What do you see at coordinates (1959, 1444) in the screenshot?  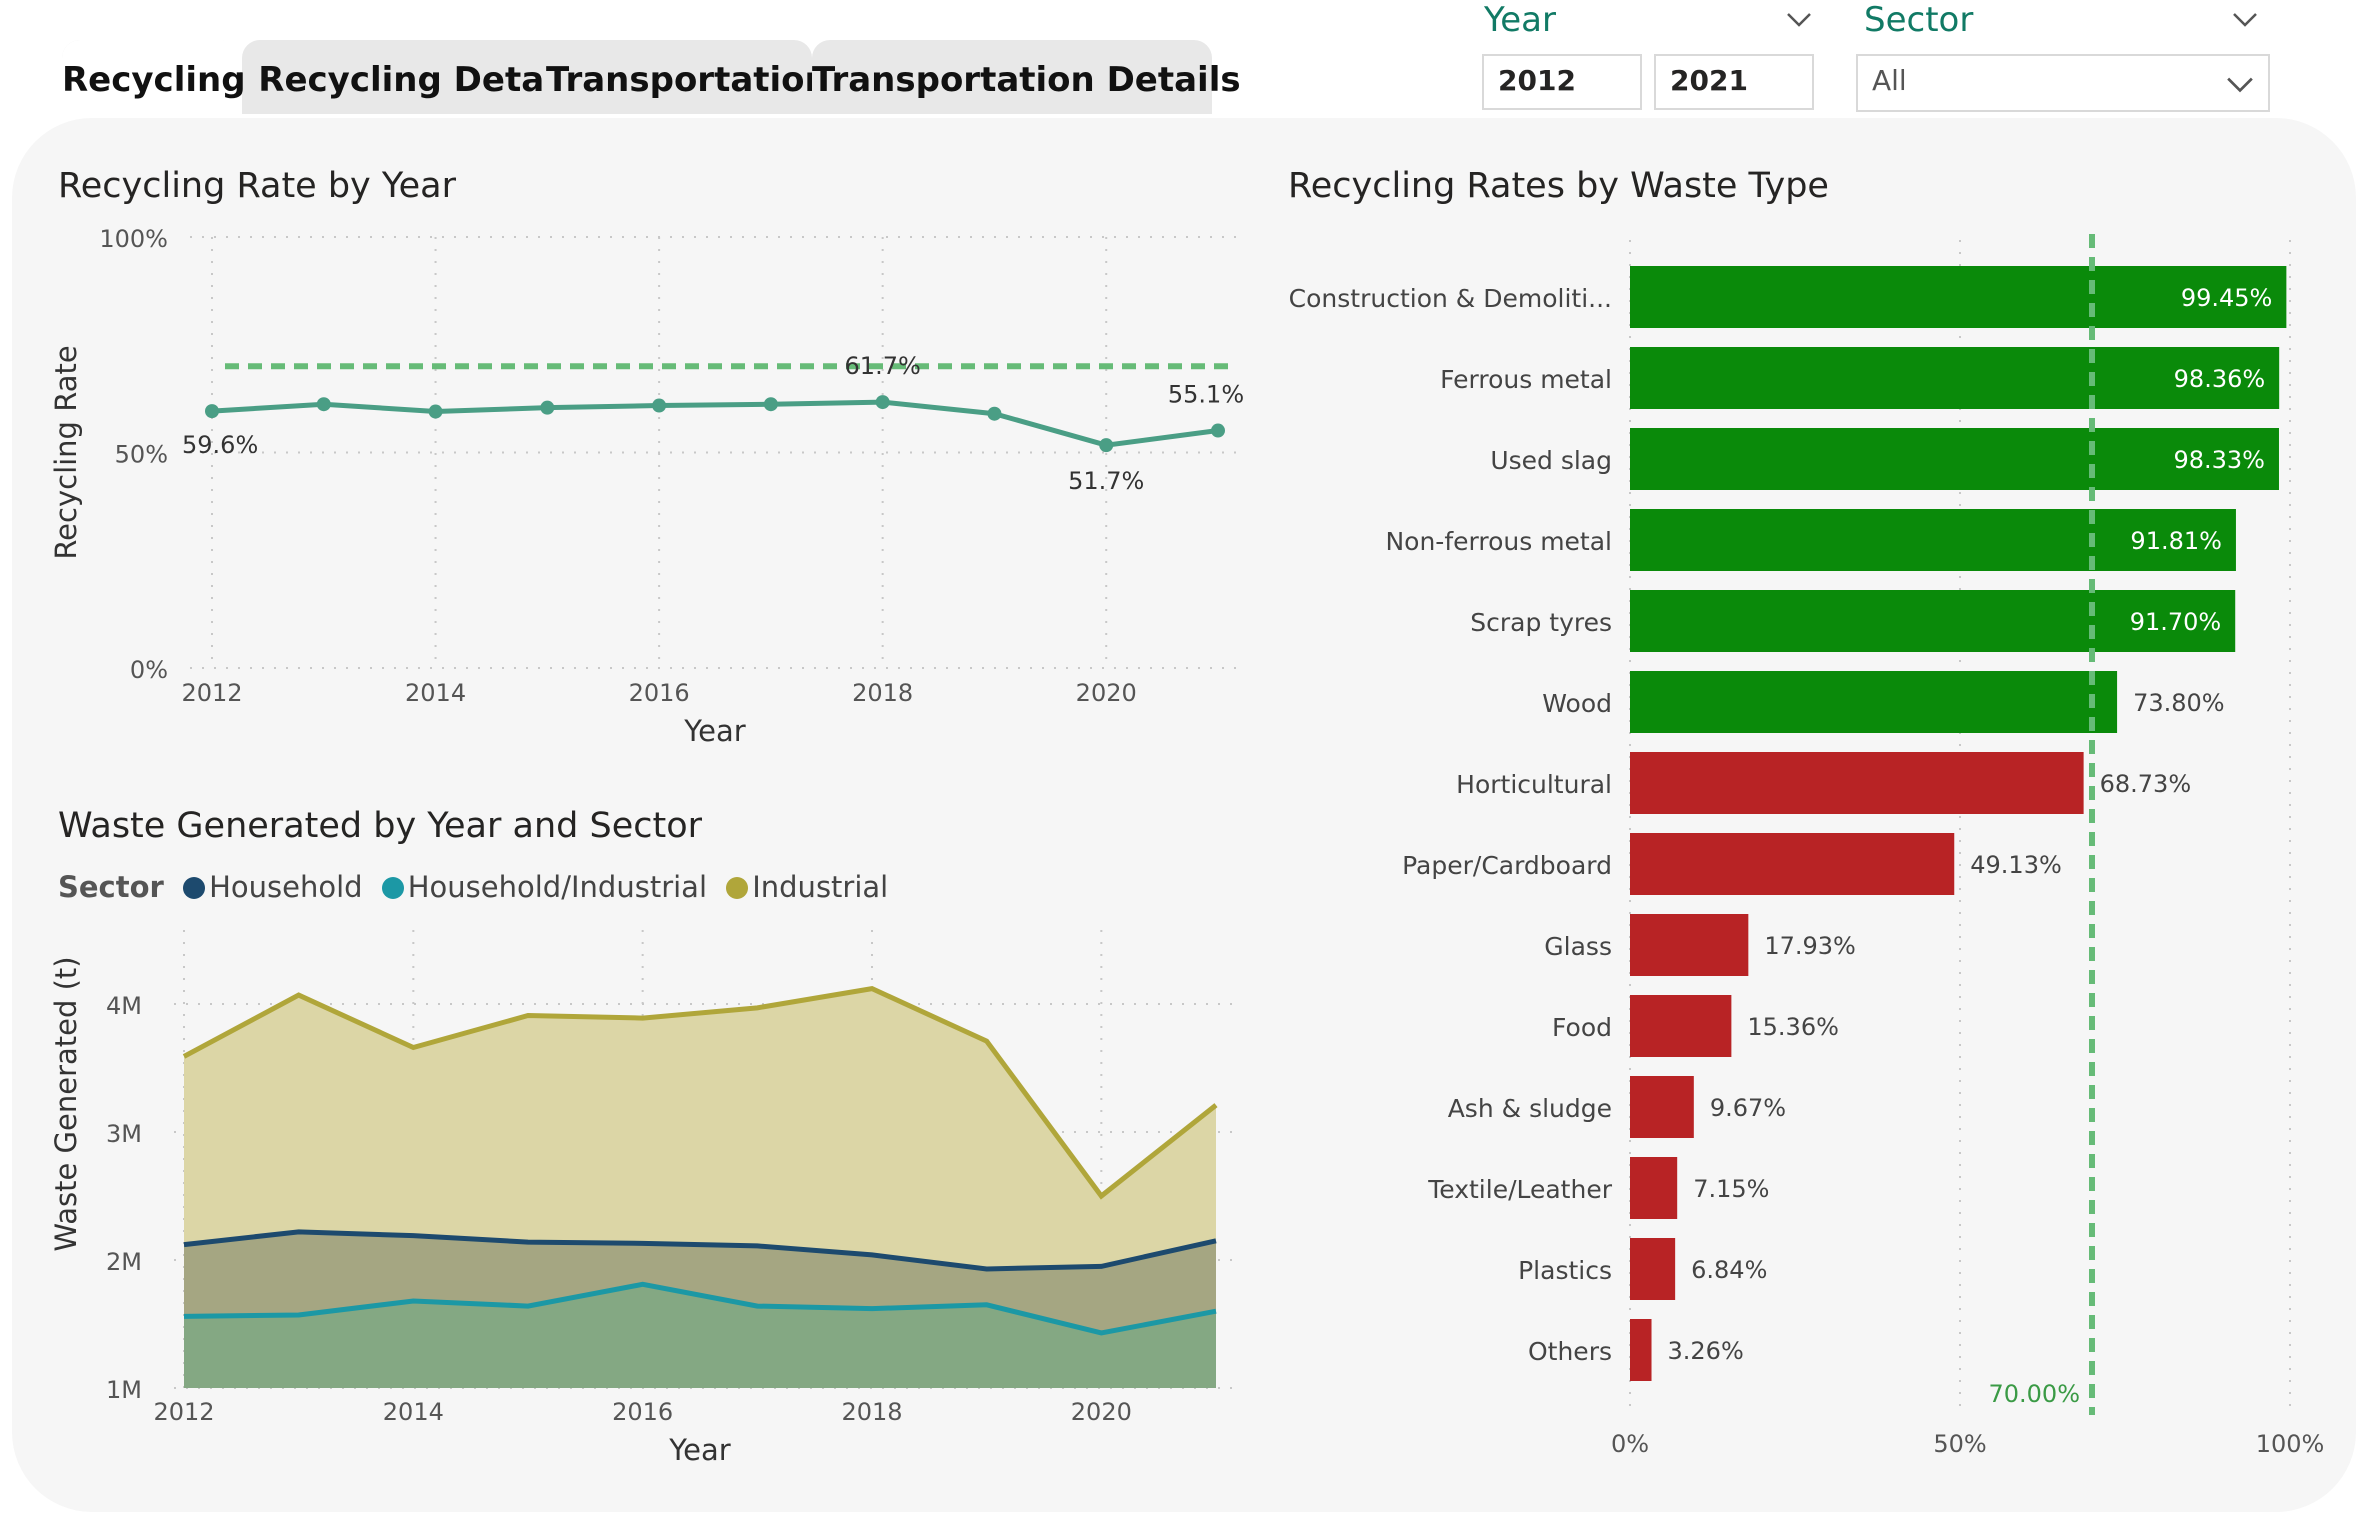 I see `x-tick-label: 50%` at bounding box center [1959, 1444].